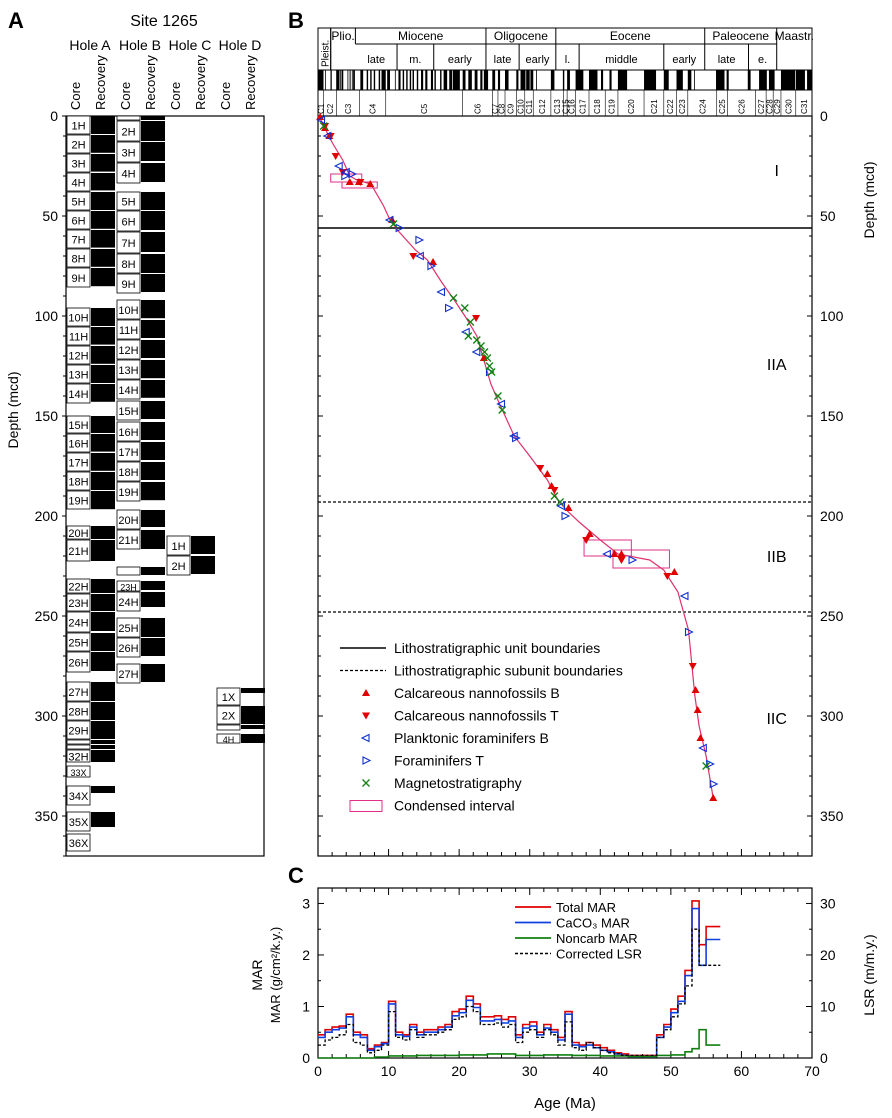 The width and height of the screenshot is (892, 1118). Describe the element at coordinates (128, 154) in the screenshot. I see `core-label: 3H` at that location.